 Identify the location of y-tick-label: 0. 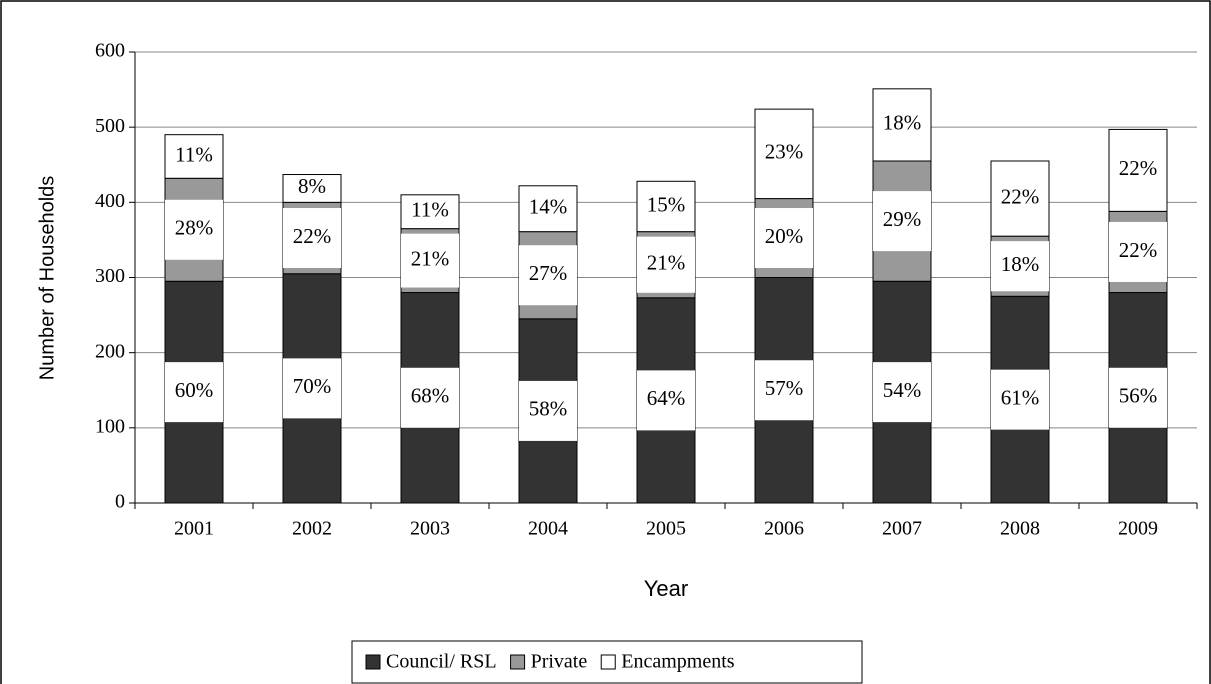
(120, 502).